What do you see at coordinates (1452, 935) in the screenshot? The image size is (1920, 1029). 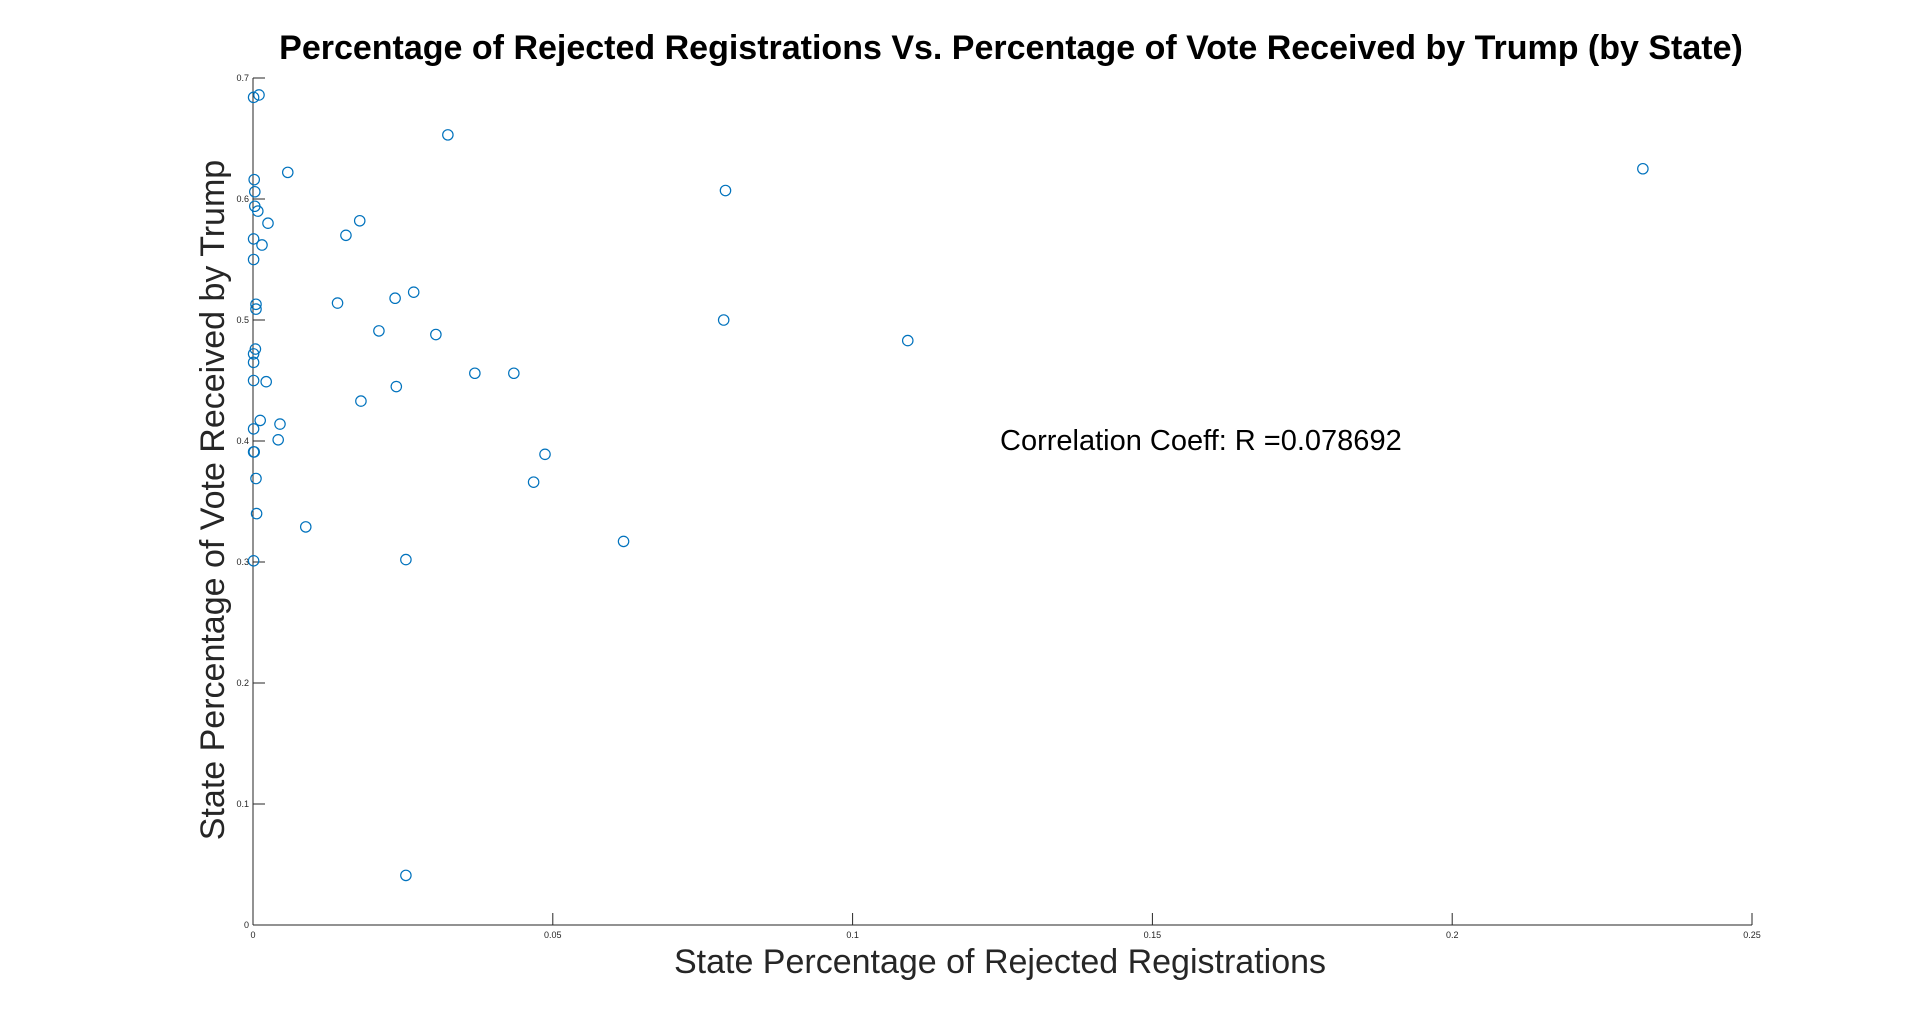 I see `x-tick-label: 0.2` at bounding box center [1452, 935].